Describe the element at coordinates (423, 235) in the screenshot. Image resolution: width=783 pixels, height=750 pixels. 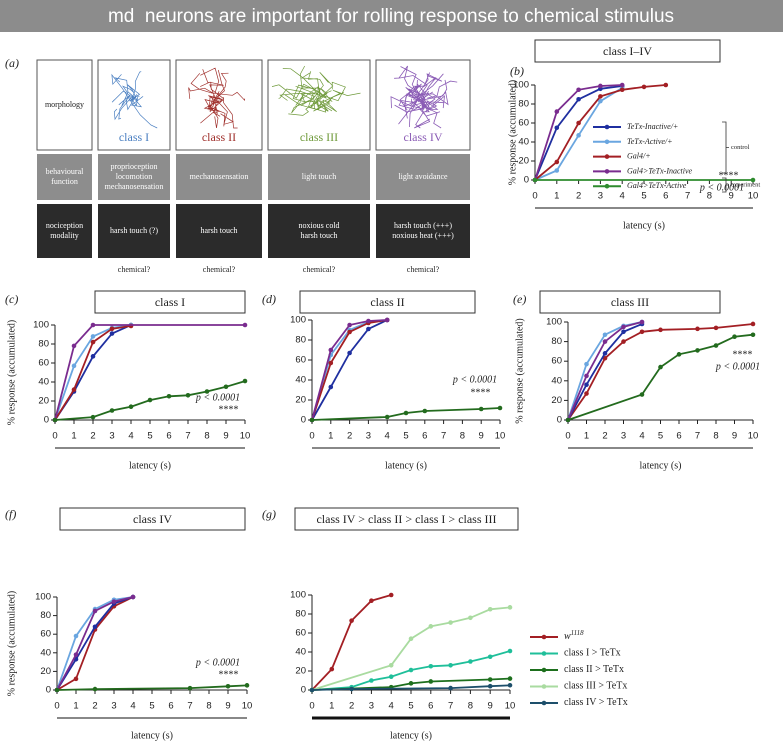
I see `cell-text: noxious heat (+++)` at that location.